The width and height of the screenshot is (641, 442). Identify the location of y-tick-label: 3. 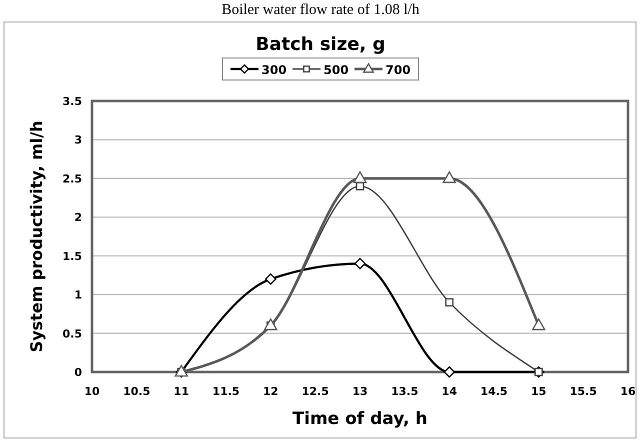
(78, 140).